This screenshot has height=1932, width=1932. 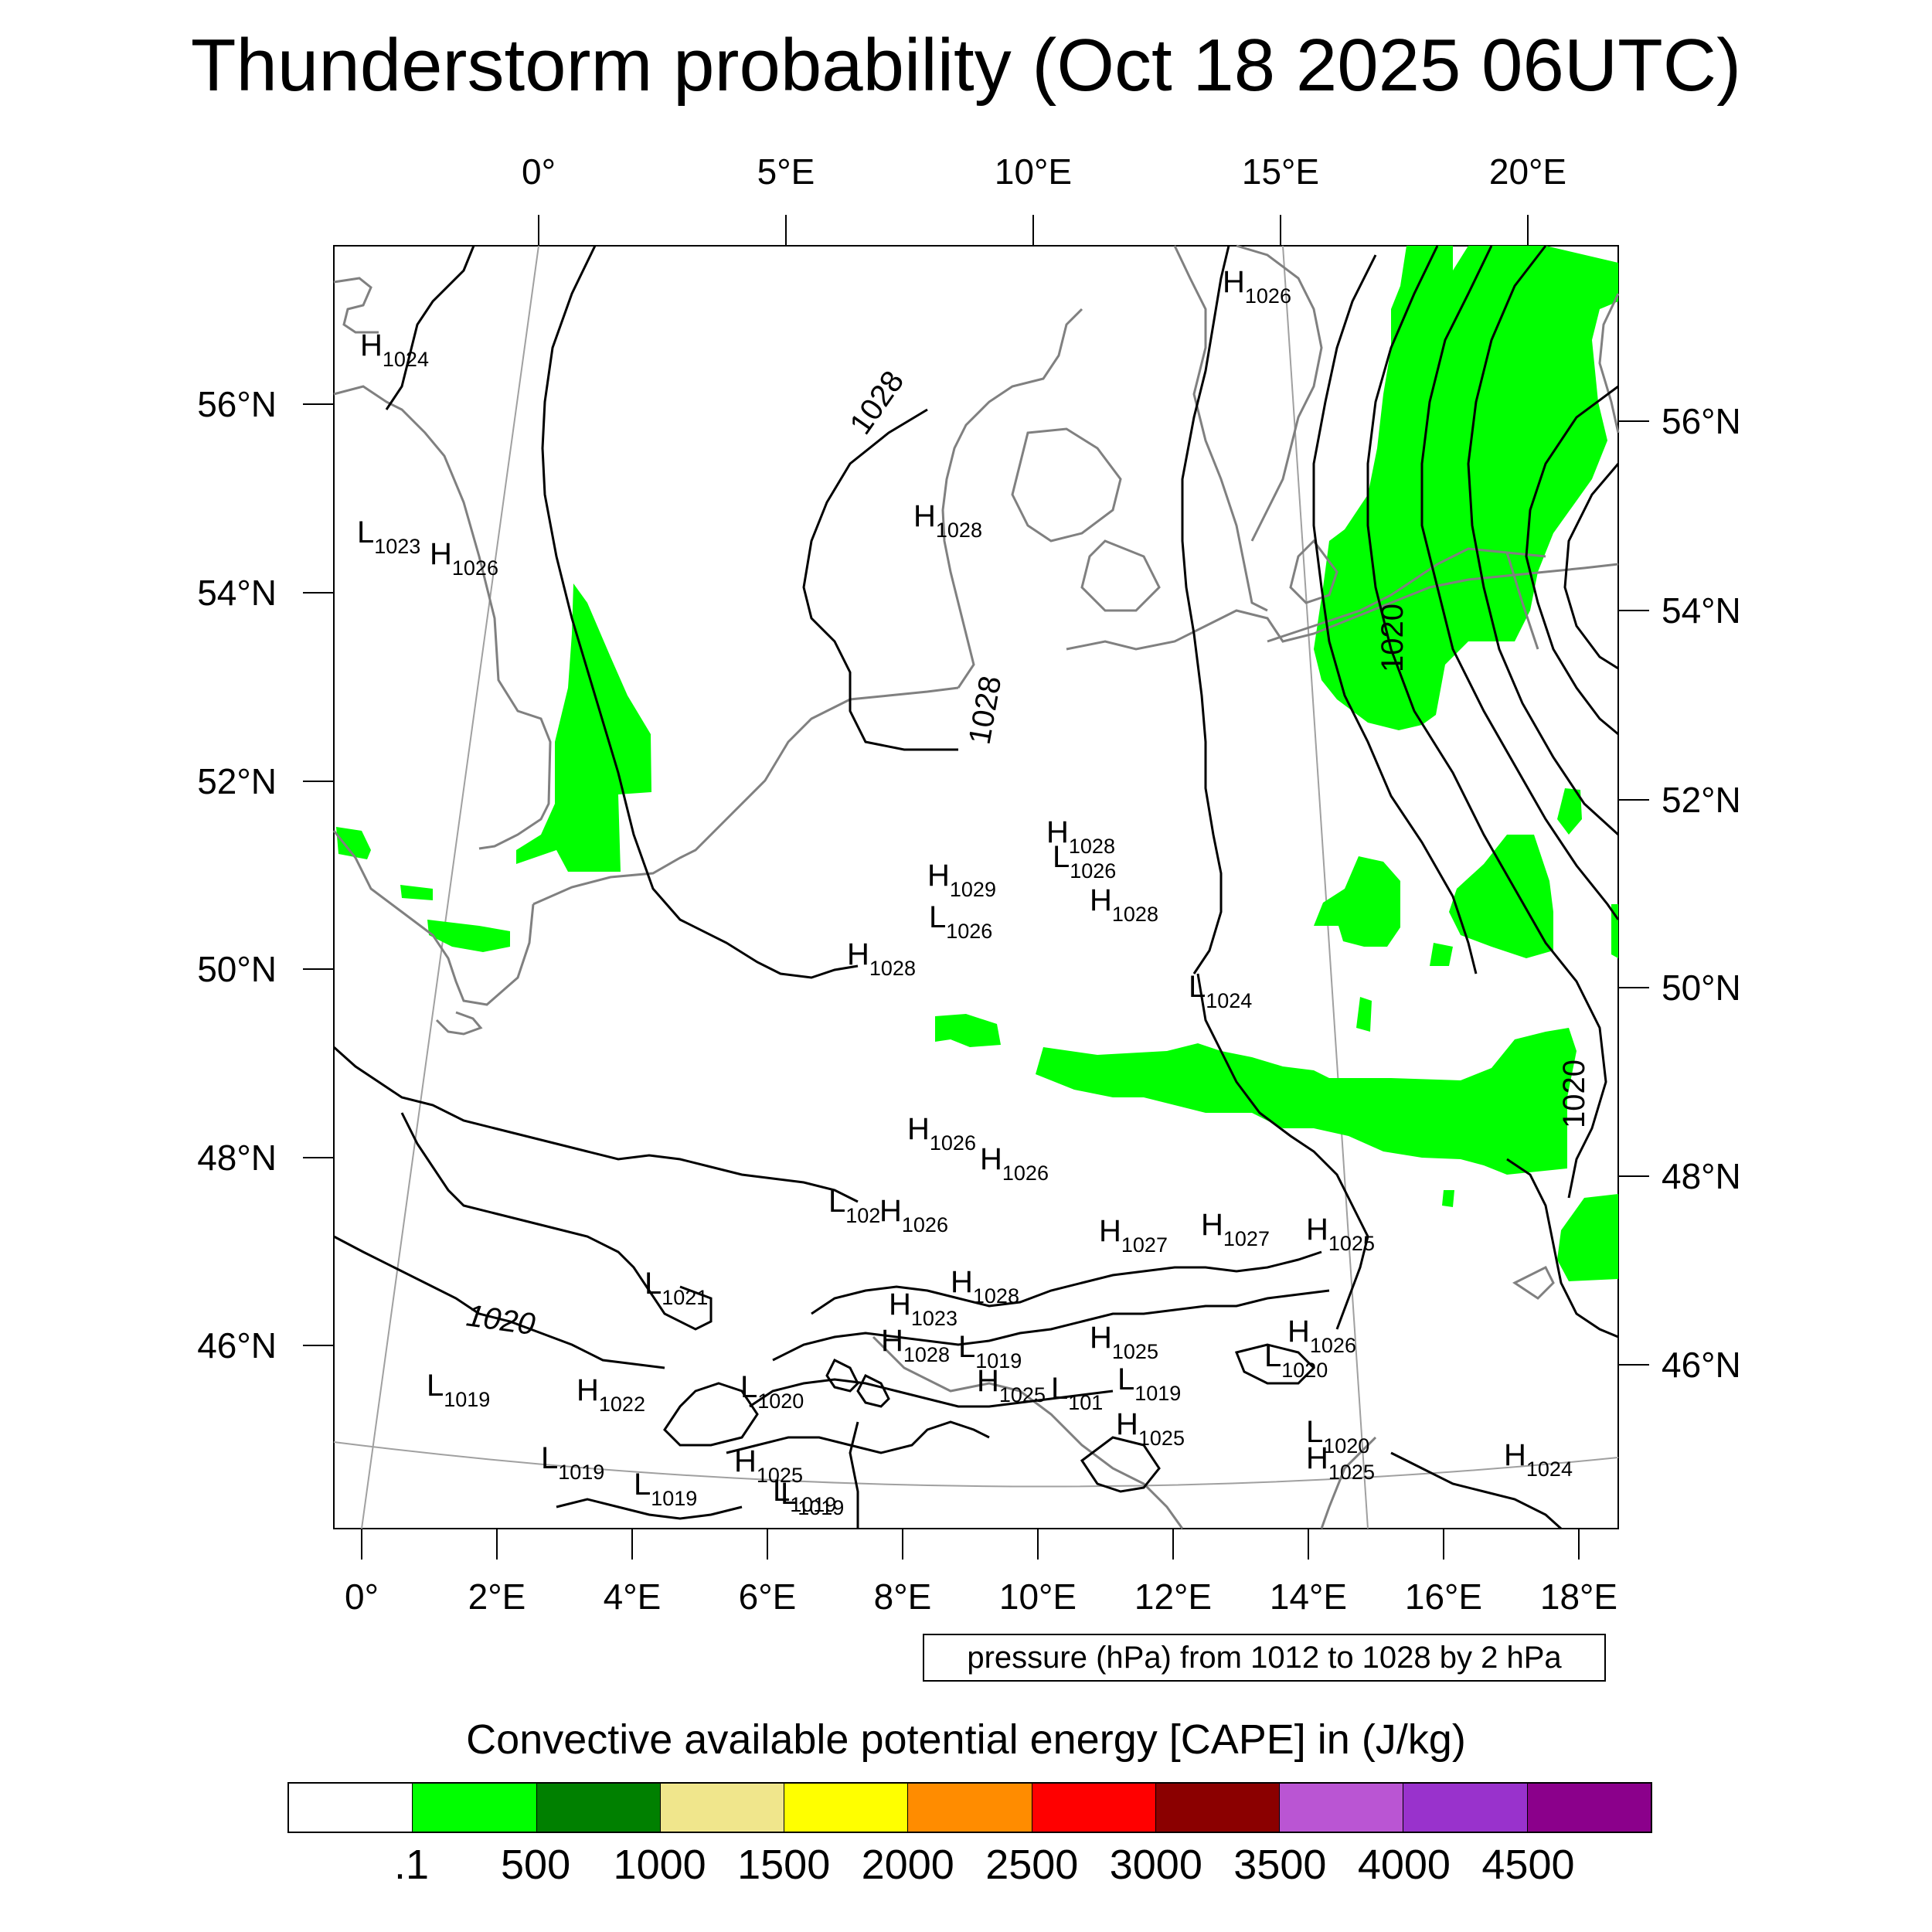 What do you see at coordinates (1406, 595) in the screenshot?
I see `border` at bounding box center [1406, 595].